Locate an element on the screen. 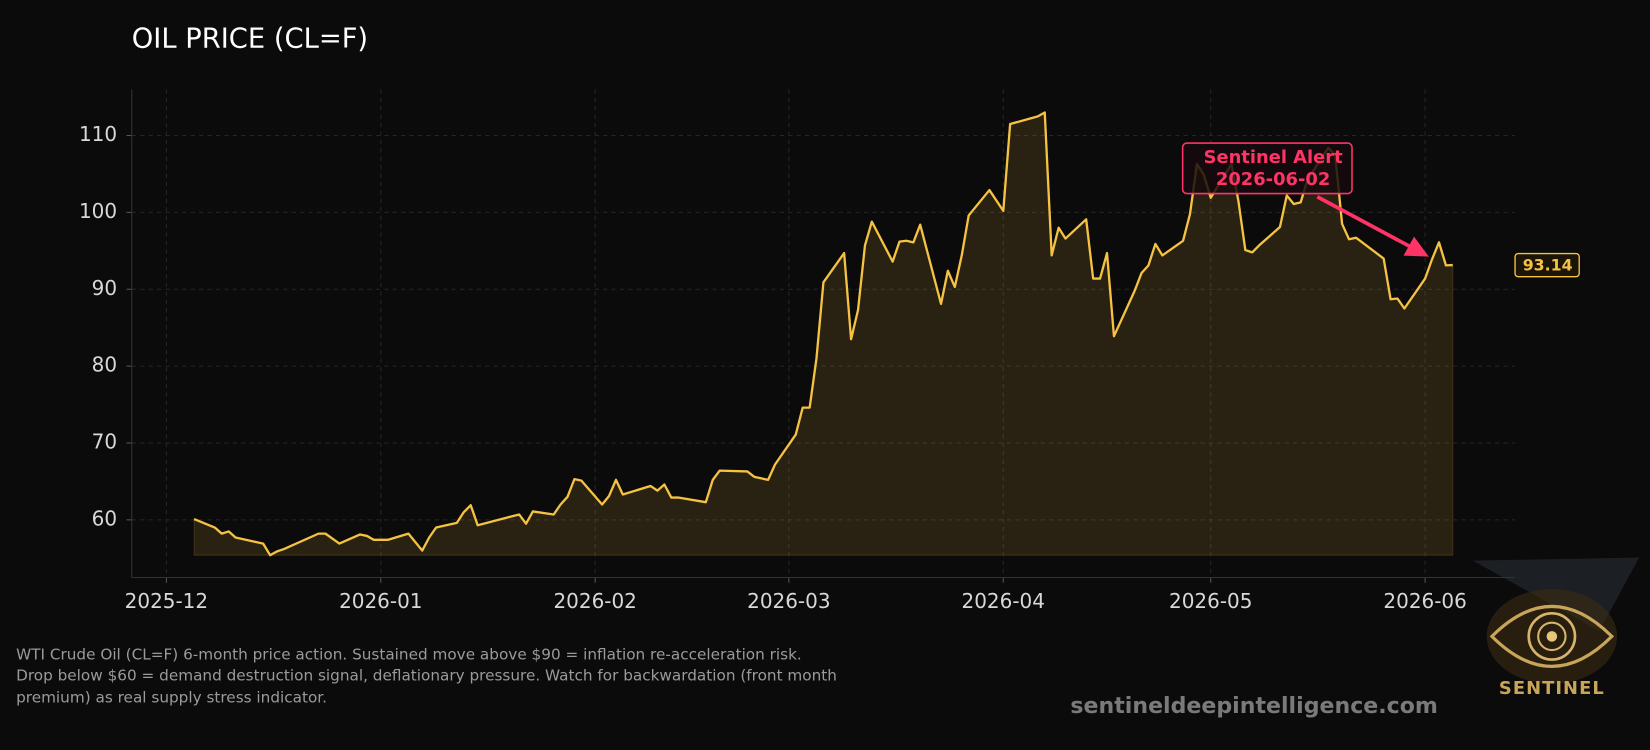 This screenshot has width=1650, height=750. y-tick-label: 70 is located at coordinates (104, 441).